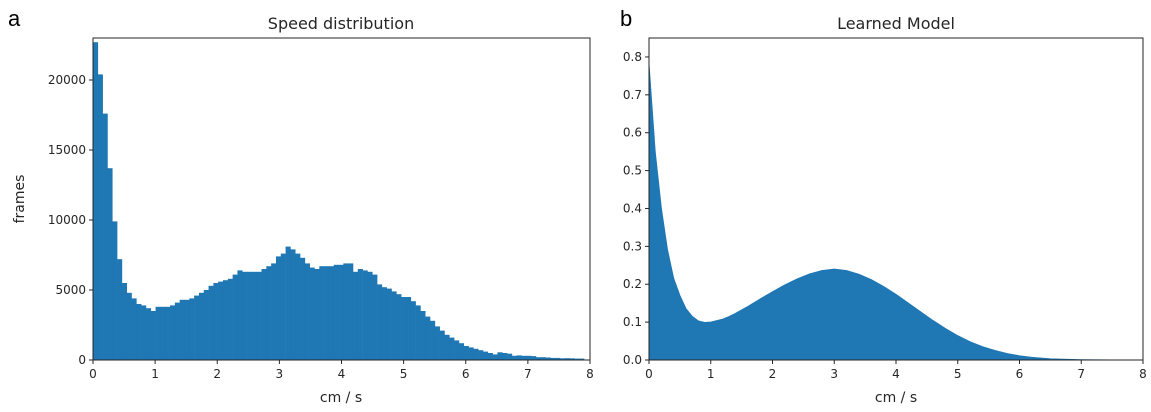 This screenshot has height=412, width=1151. Describe the element at coordinates (67, 150) in the screenshot. I see `y-tick-label: 15000` at that location.